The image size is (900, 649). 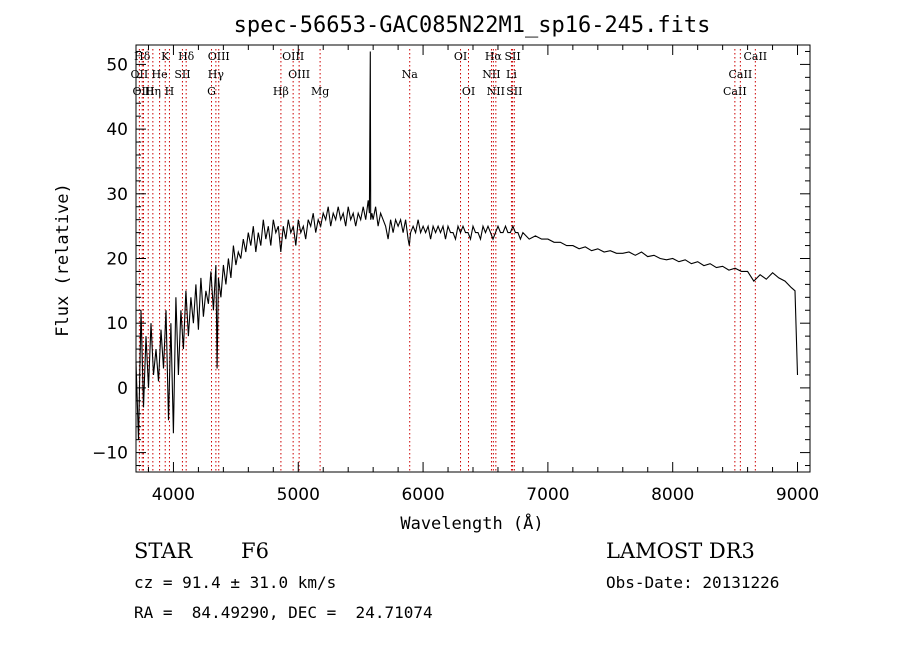 I want to click on coordinates: RA = 84.49290, DEC = 24.71074, so click(x=283, y=612).